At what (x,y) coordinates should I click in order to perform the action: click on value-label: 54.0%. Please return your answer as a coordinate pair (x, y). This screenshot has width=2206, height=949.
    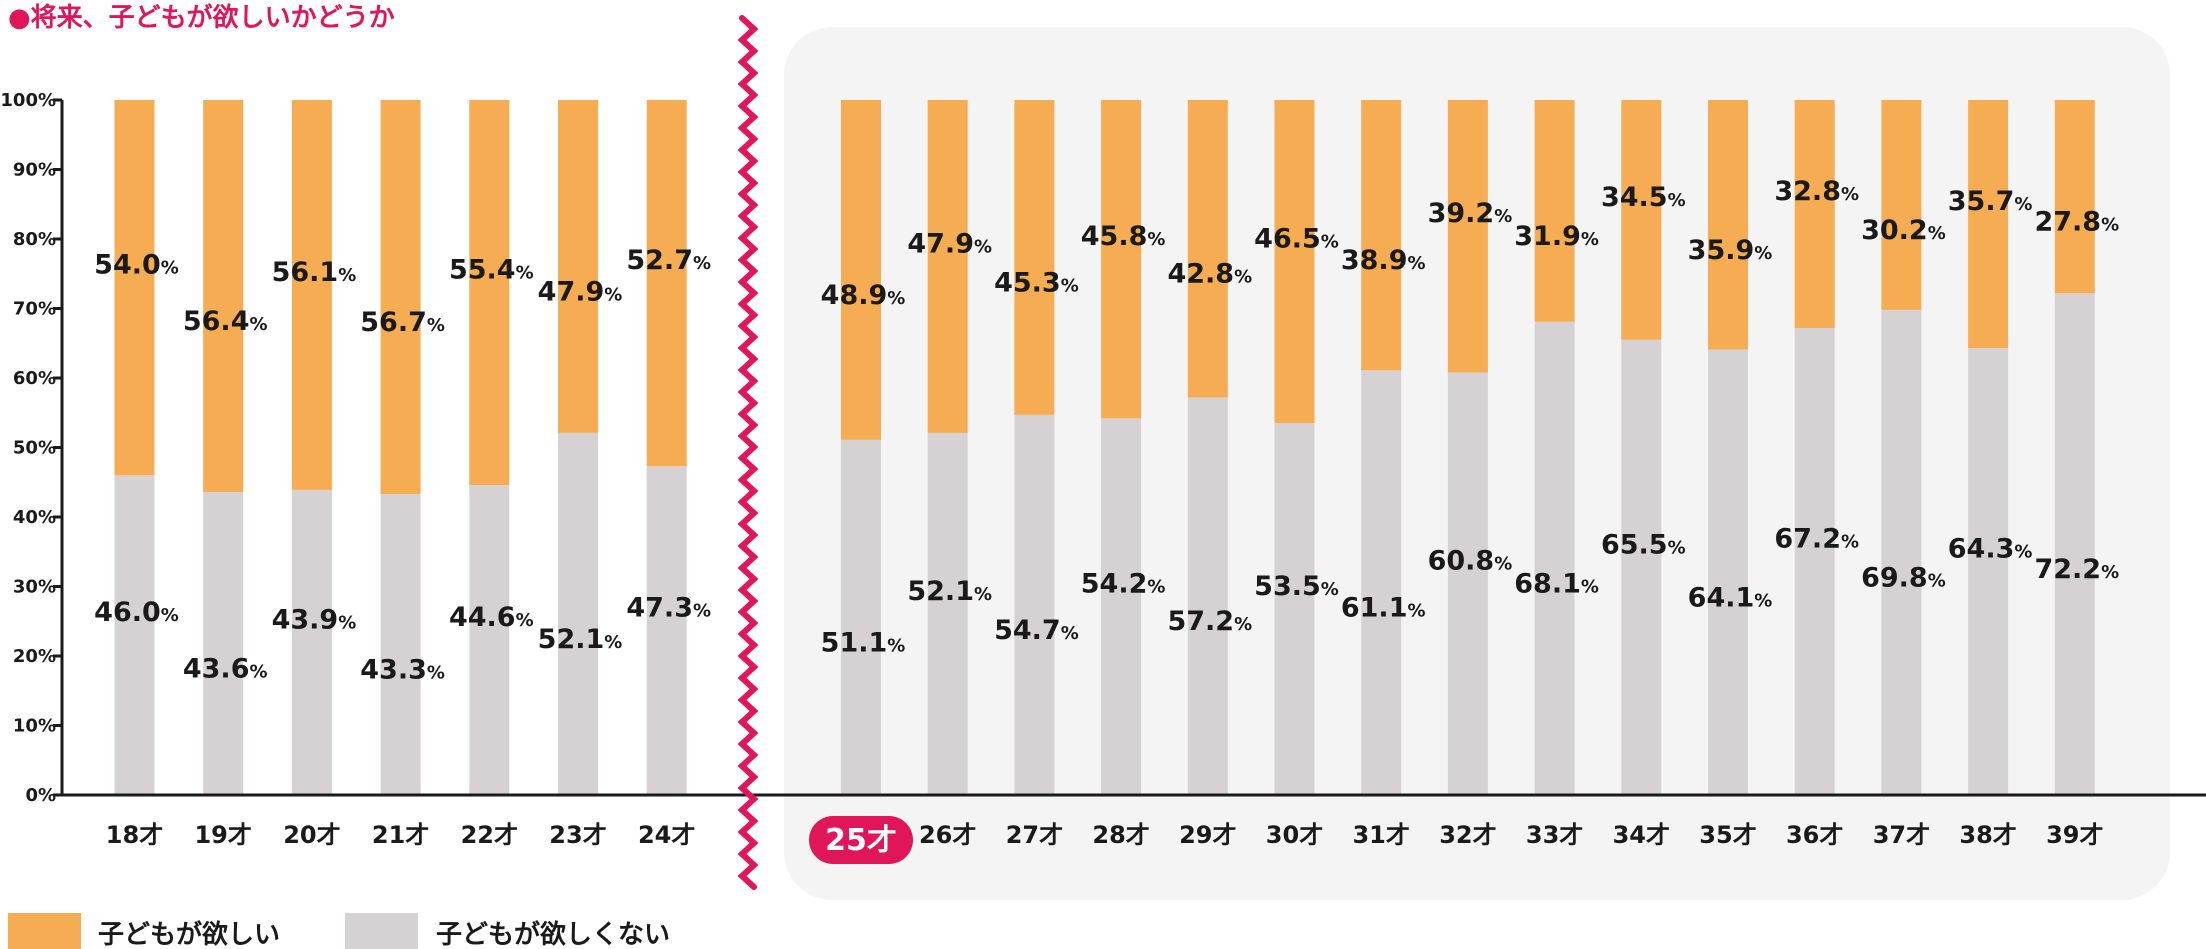
    Looking at the image, I should click on (136, 265).